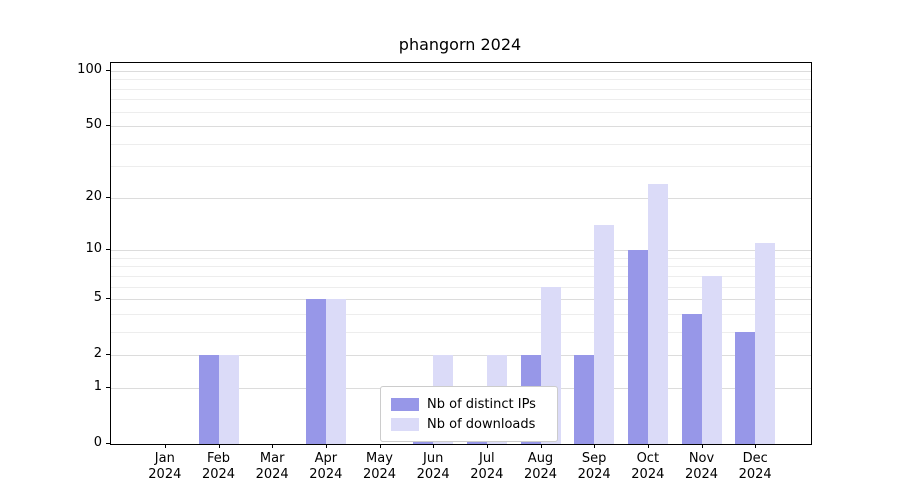  Describe the element at coordinates (93, 125) in the screenshot. I see `y-tick-label: 50` at that location.